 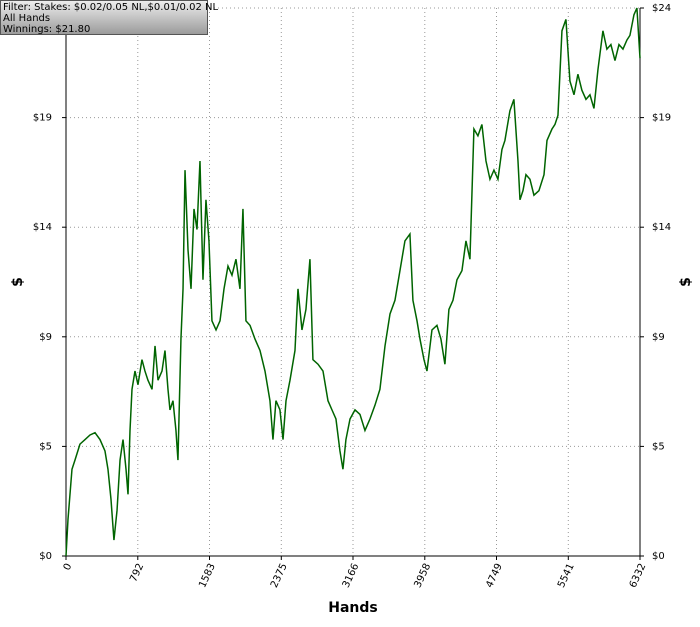 What do you see at coordinates (45, 337) in the screenshot?
I see `y-tick-label: $9` at bounding box center [45, 337].